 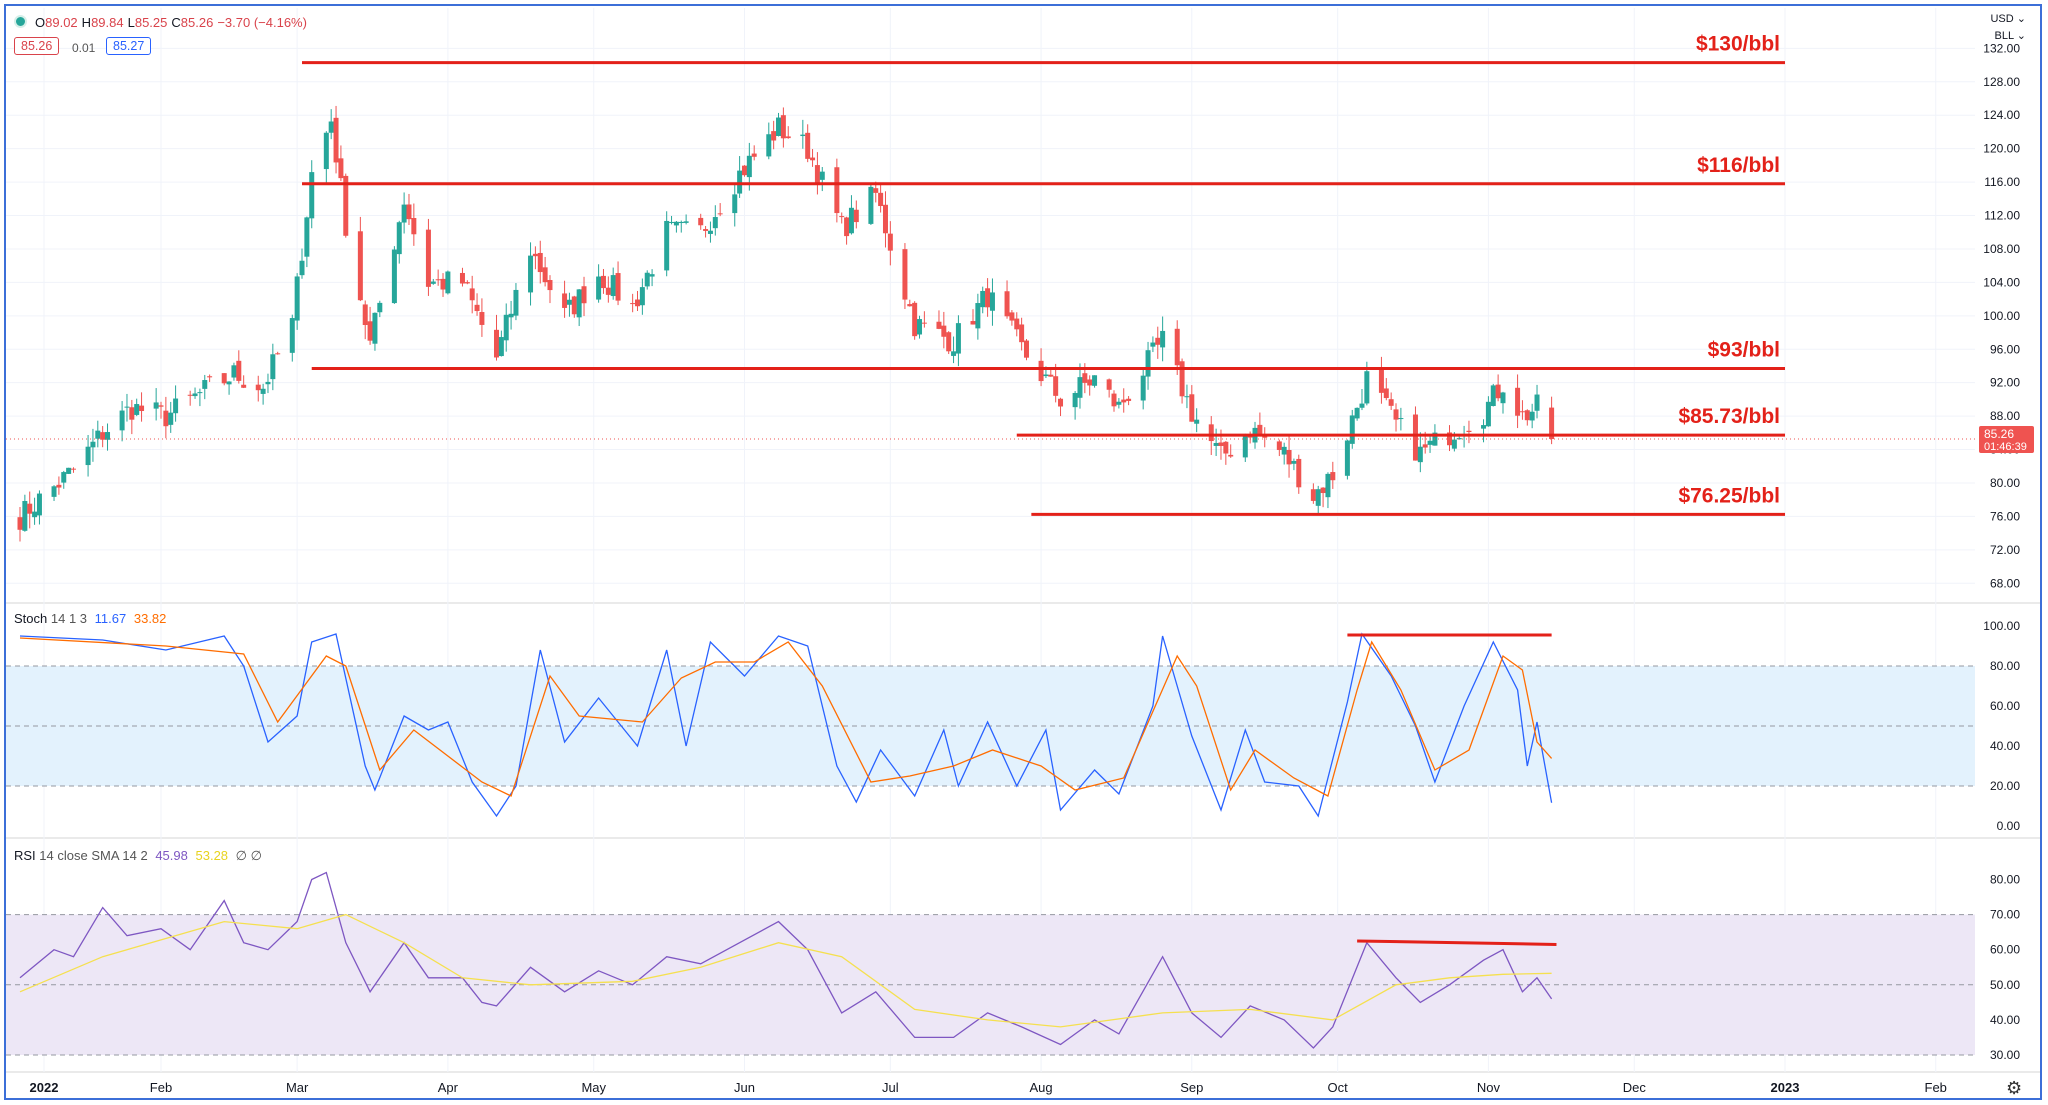 What do you see at coordinates (2005, 349) in the screenshot?
I see `price-axis-label: 96.00` at bounding box center [2005, 349].